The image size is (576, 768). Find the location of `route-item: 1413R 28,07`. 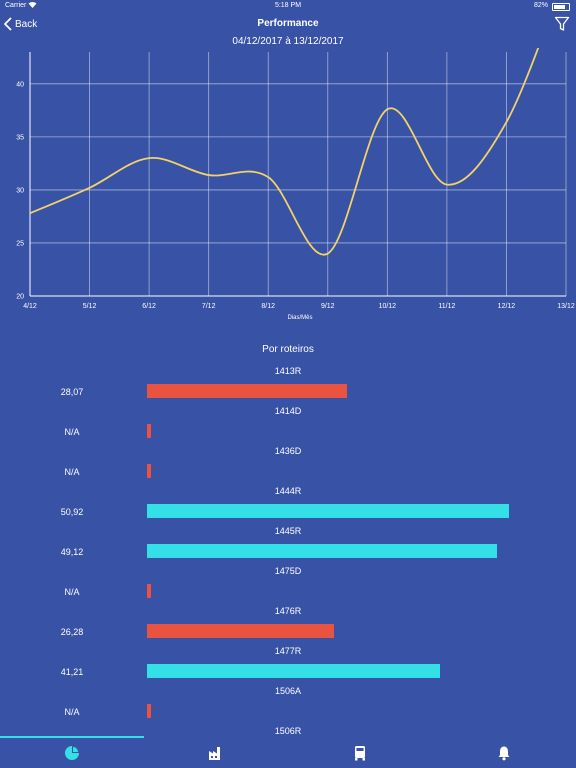

route-item: 1413R 28,07 is located at coordinates (288, 378).